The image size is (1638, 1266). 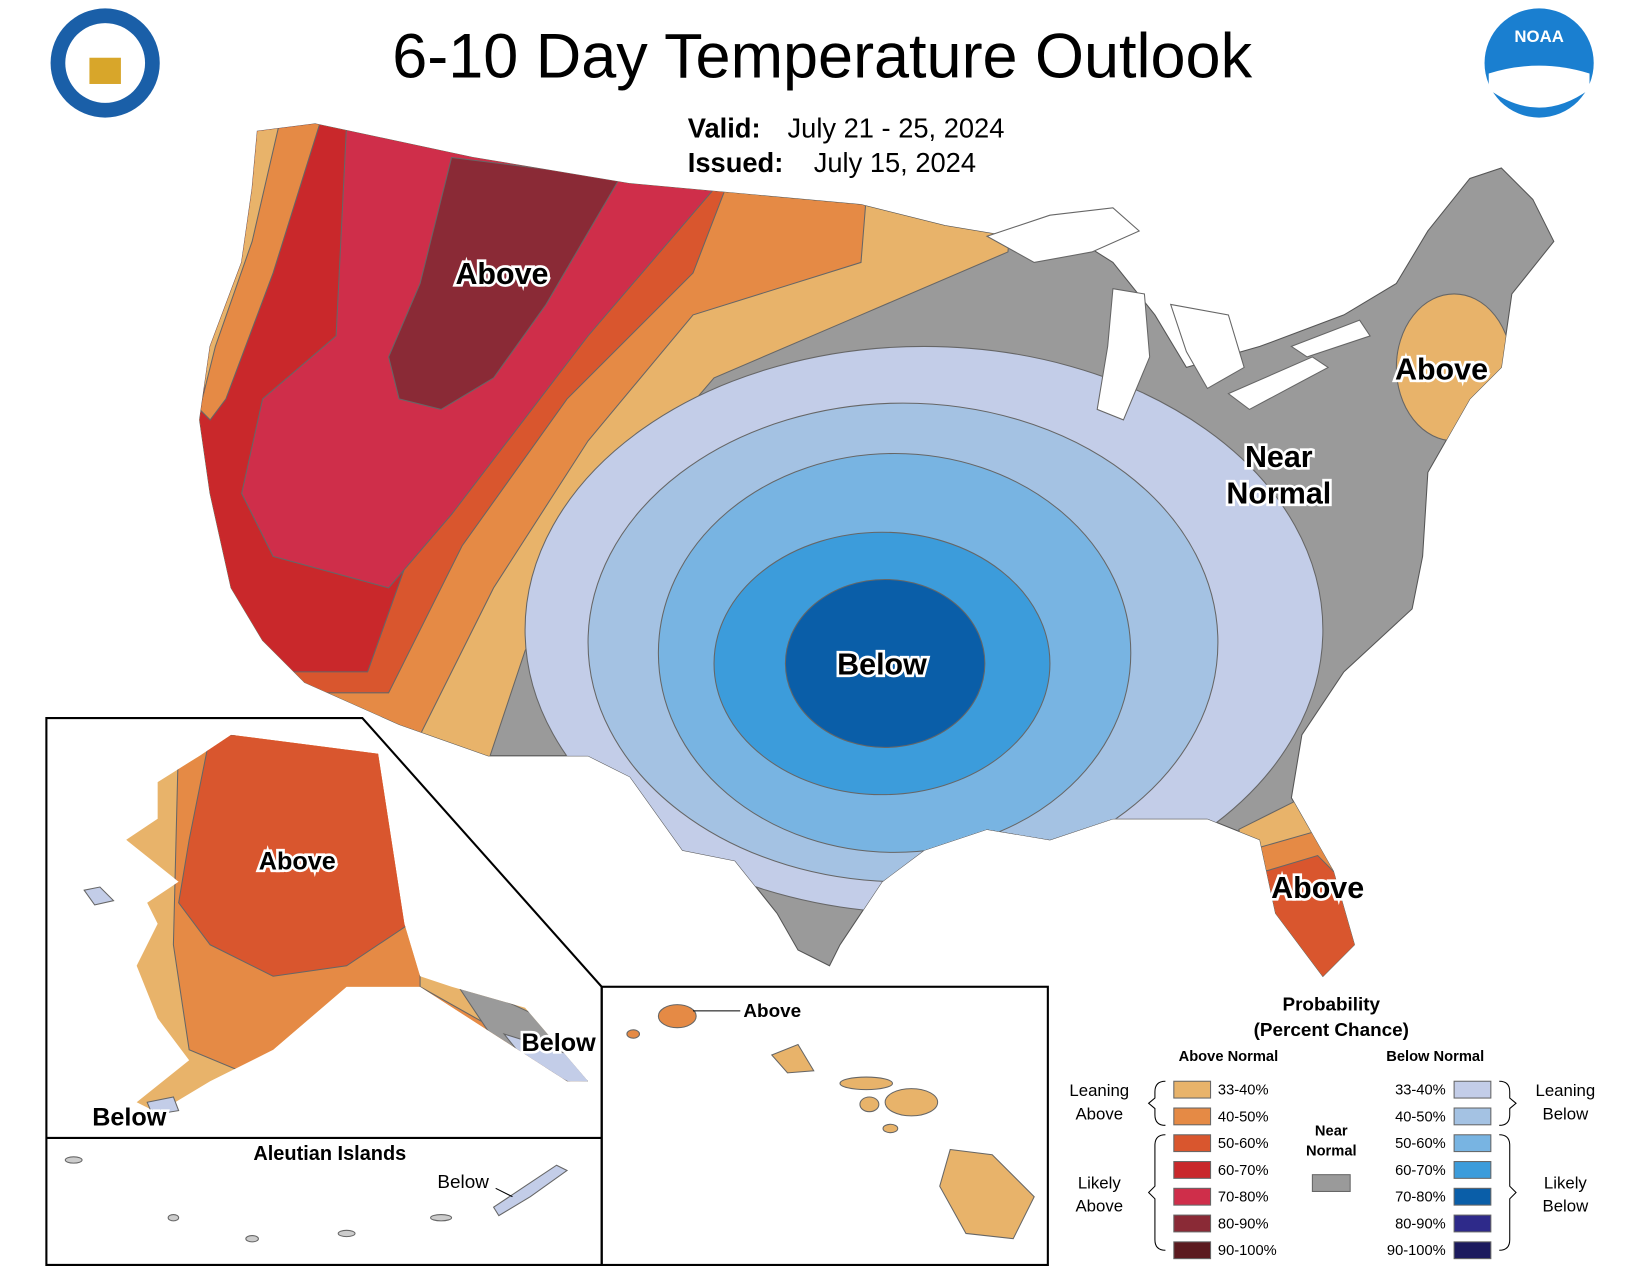 I want to click on logo-text: NOAA, so click(x=1538, y=36).